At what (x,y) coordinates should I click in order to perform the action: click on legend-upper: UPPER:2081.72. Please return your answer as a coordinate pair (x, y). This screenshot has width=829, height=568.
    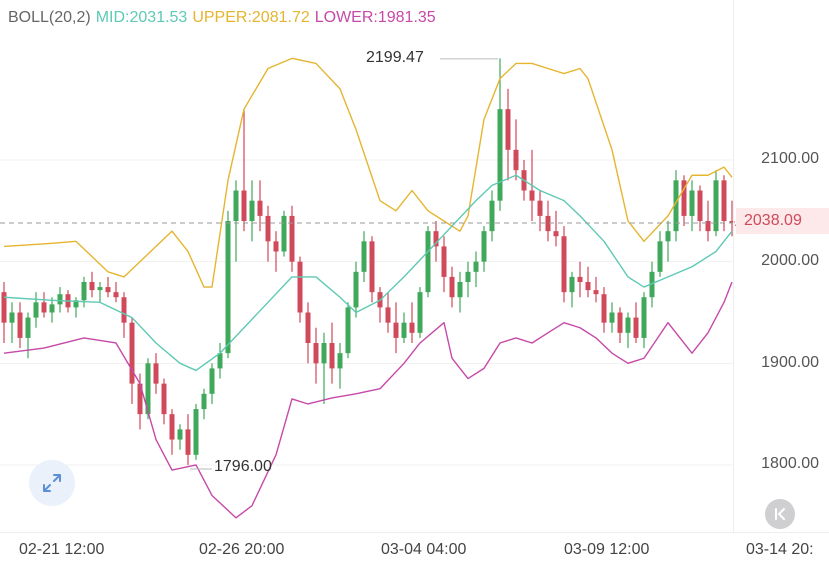
    Looking at the image, I should click on (251, 17).